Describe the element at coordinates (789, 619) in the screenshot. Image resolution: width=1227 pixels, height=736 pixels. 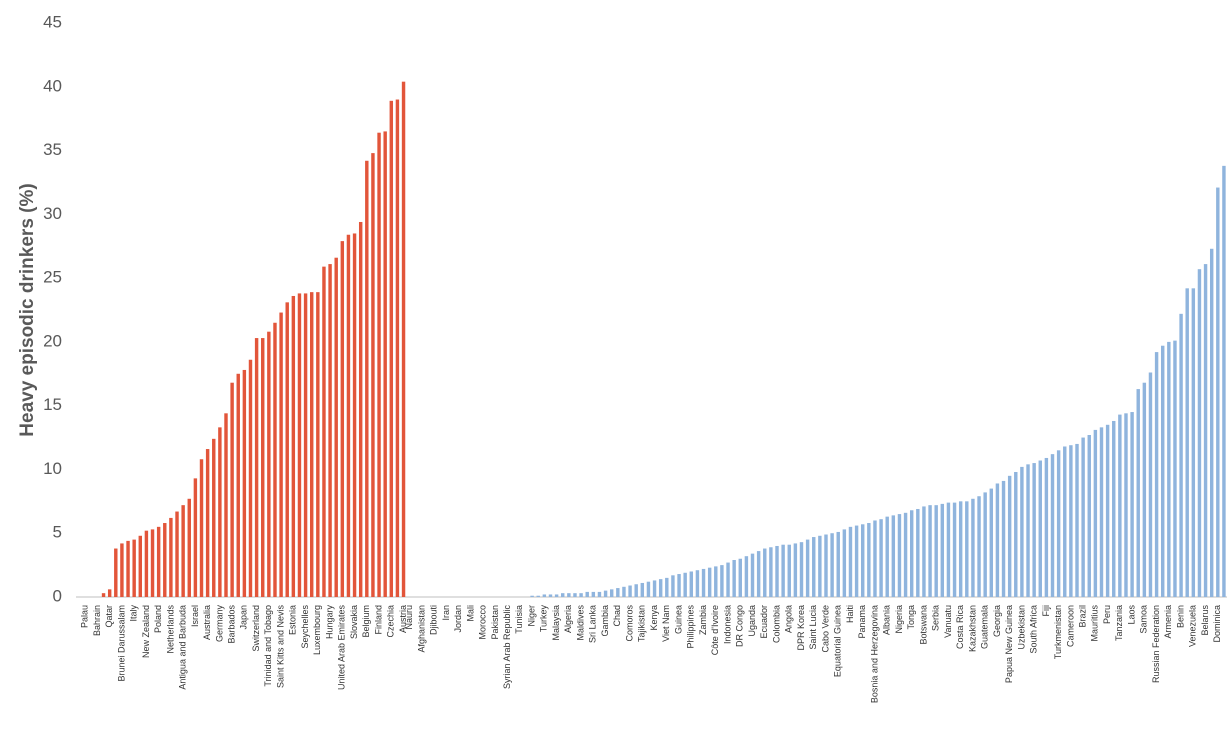
I see `x-tick-label: Angola` at that location.